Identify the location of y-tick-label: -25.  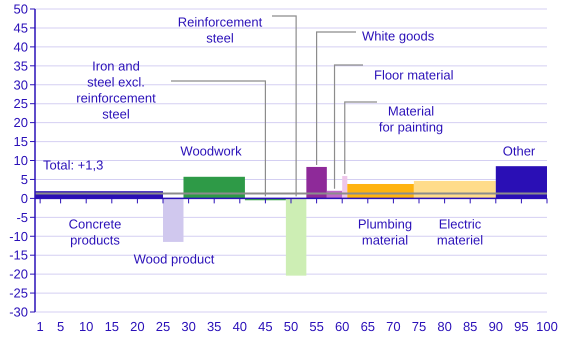
(18, 293).